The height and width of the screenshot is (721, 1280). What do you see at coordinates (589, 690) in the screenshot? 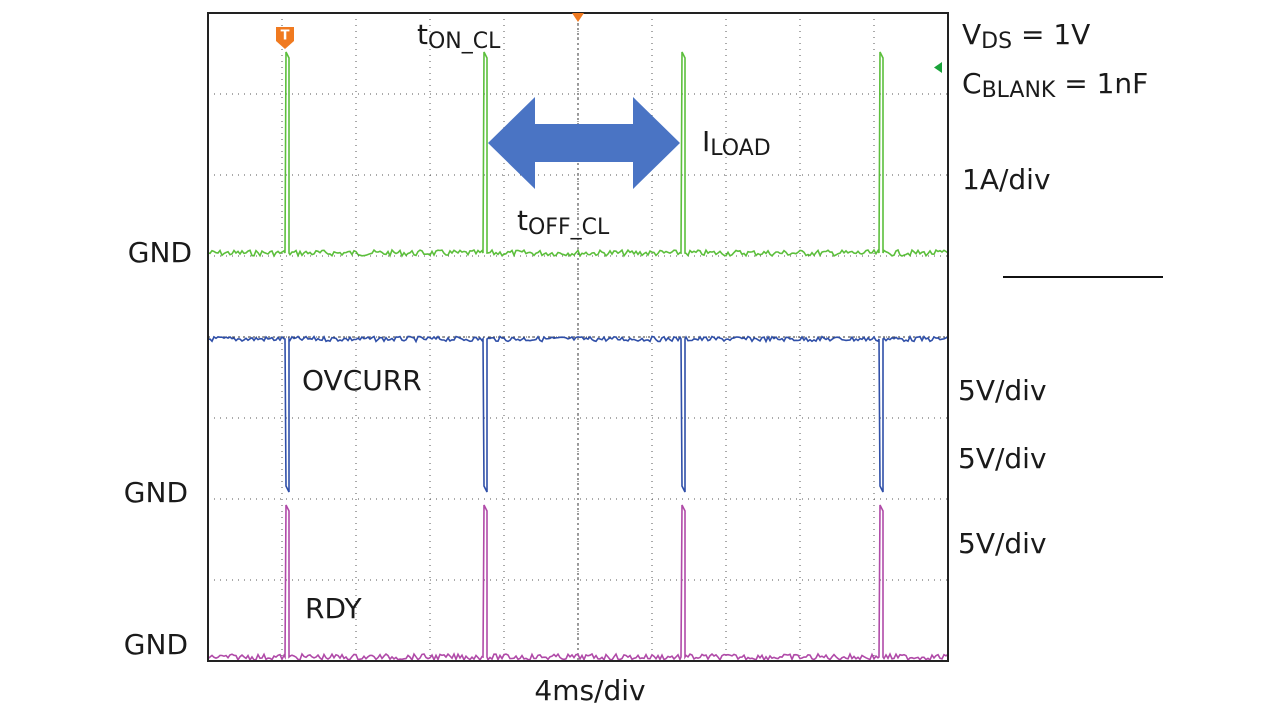
I see `timebase-label: 4ms/div` at bounding box center [589, 690].